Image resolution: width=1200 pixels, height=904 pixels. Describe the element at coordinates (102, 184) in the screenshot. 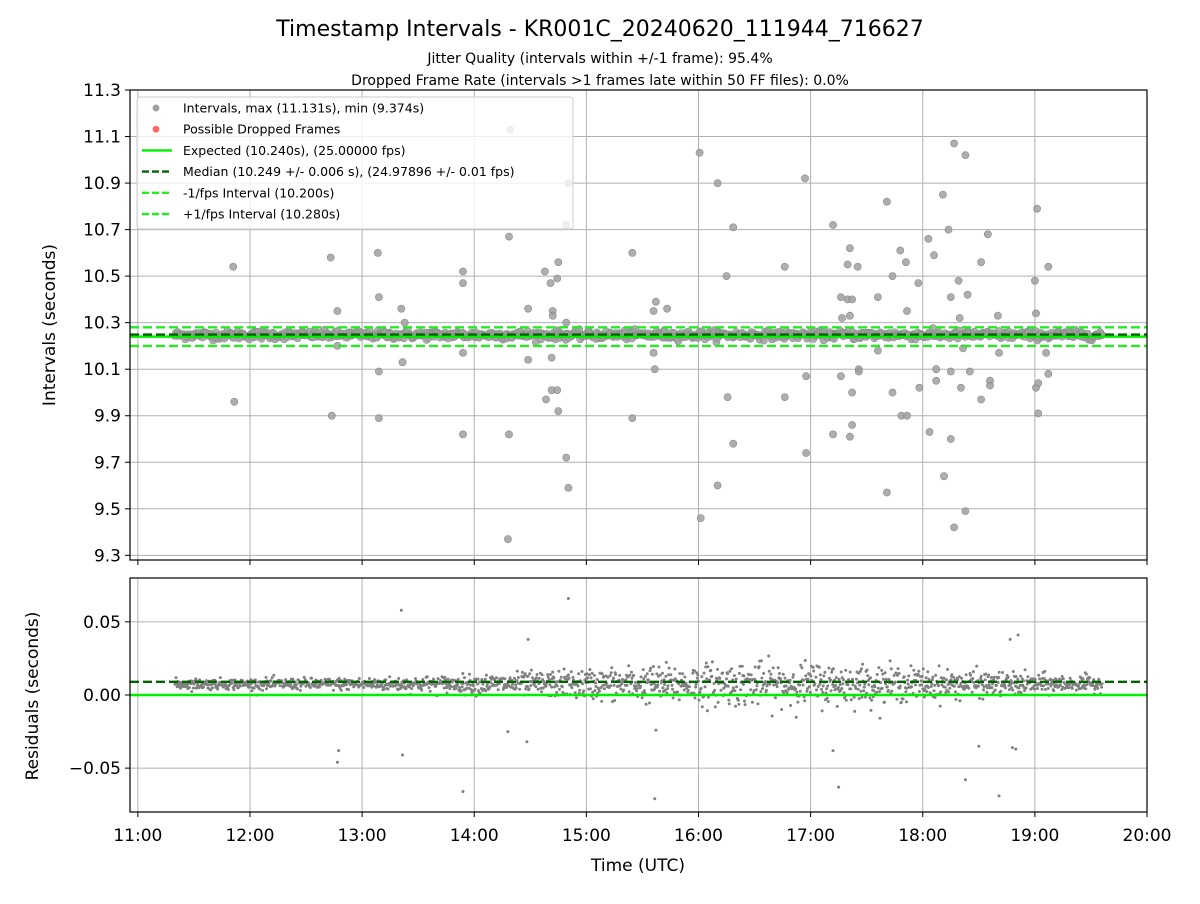

I see `intervals-y-tick-label: 10.9` at that location.